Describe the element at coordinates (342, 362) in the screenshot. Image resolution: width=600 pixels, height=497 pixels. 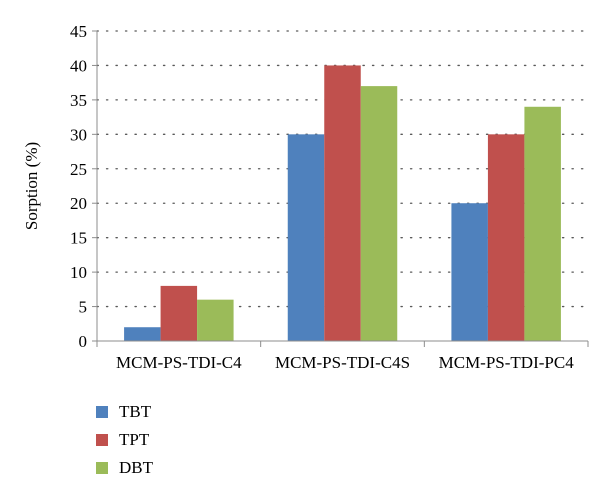
I see `x-tick-label: MCM-PS-TDI-C4S` at that location.